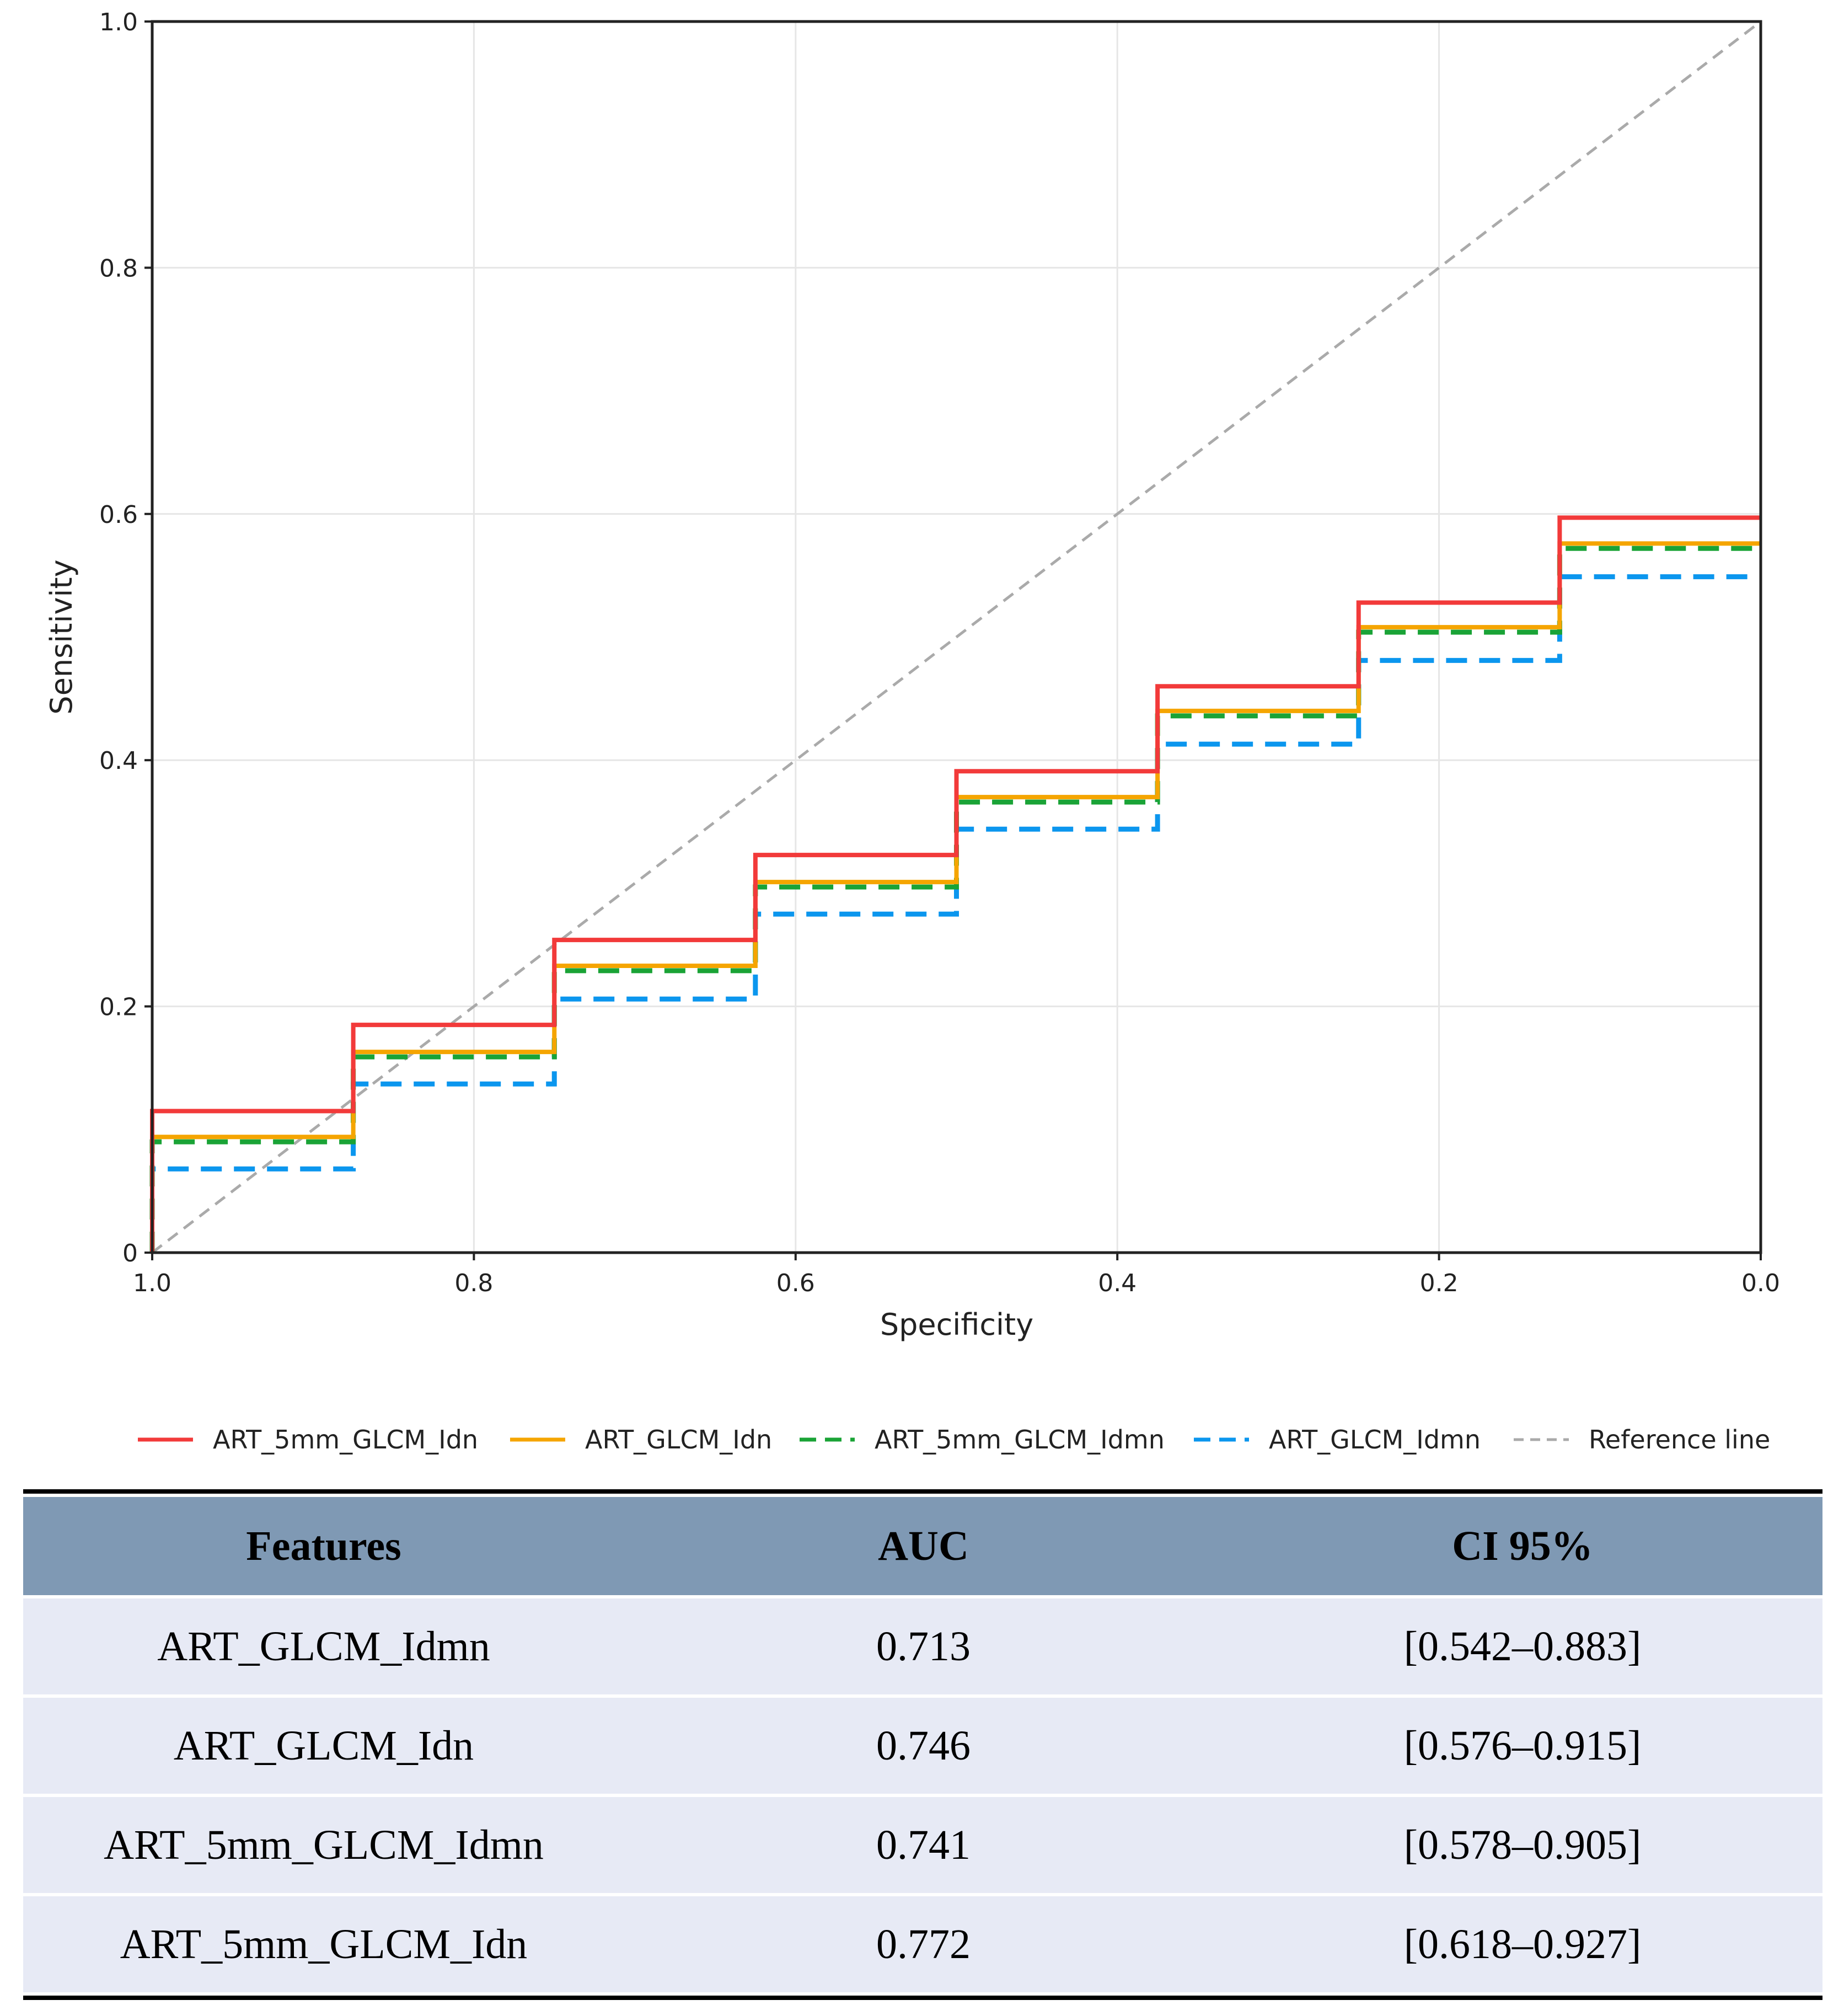 The image size is (1844, 2016). Describe the element at coordinates (323, 1546) in the screenshot. I see `header-features: Features` at that location.